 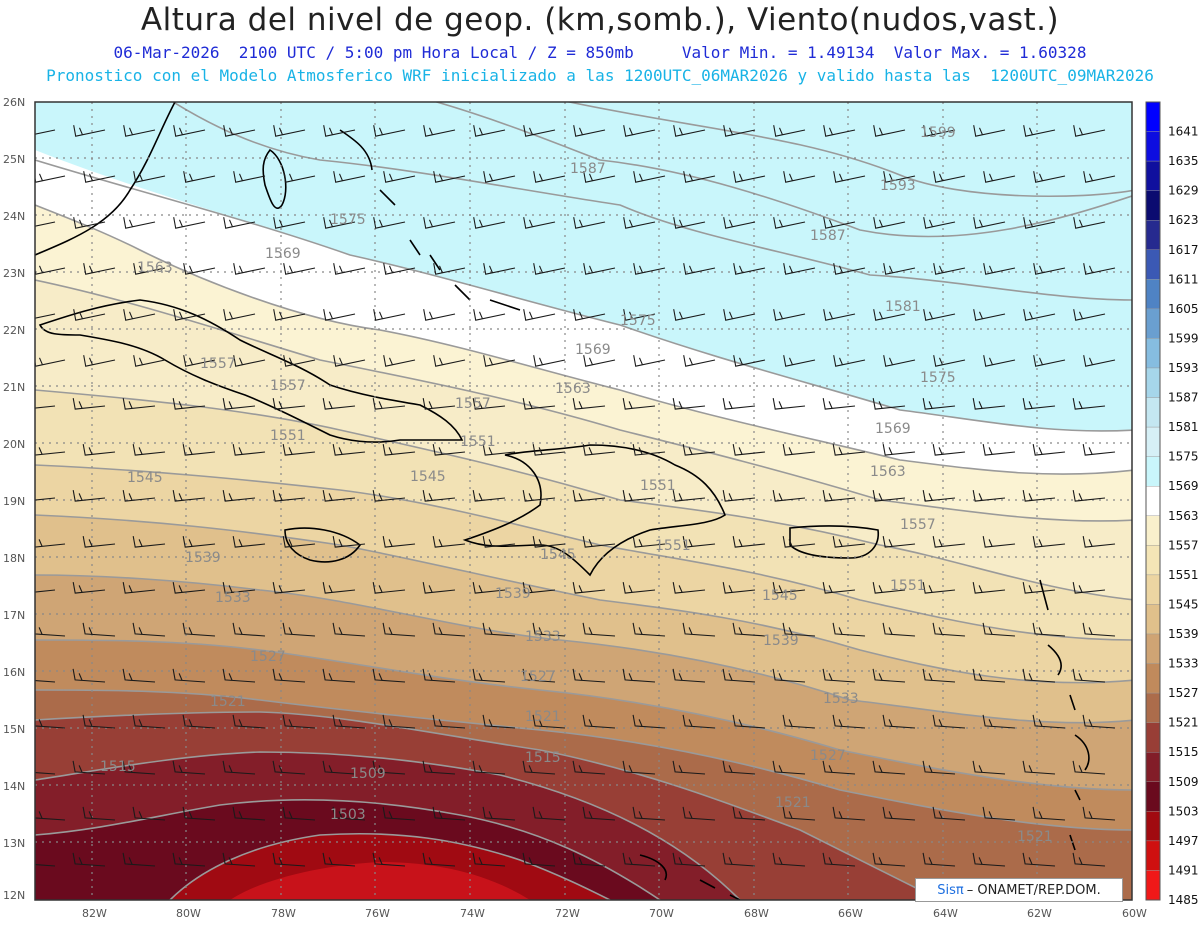 I want to click on contour-label: 1575, so click(x=938, y=378).